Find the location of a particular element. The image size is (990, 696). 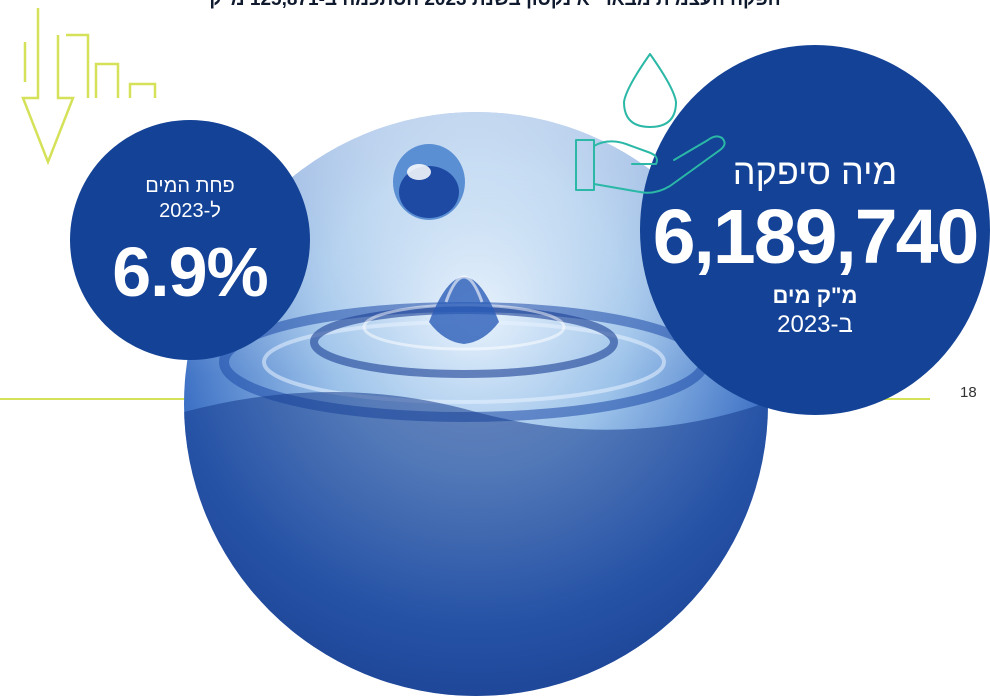

water-supply-value: 6,189,740 is located at coordinates (816, 237).